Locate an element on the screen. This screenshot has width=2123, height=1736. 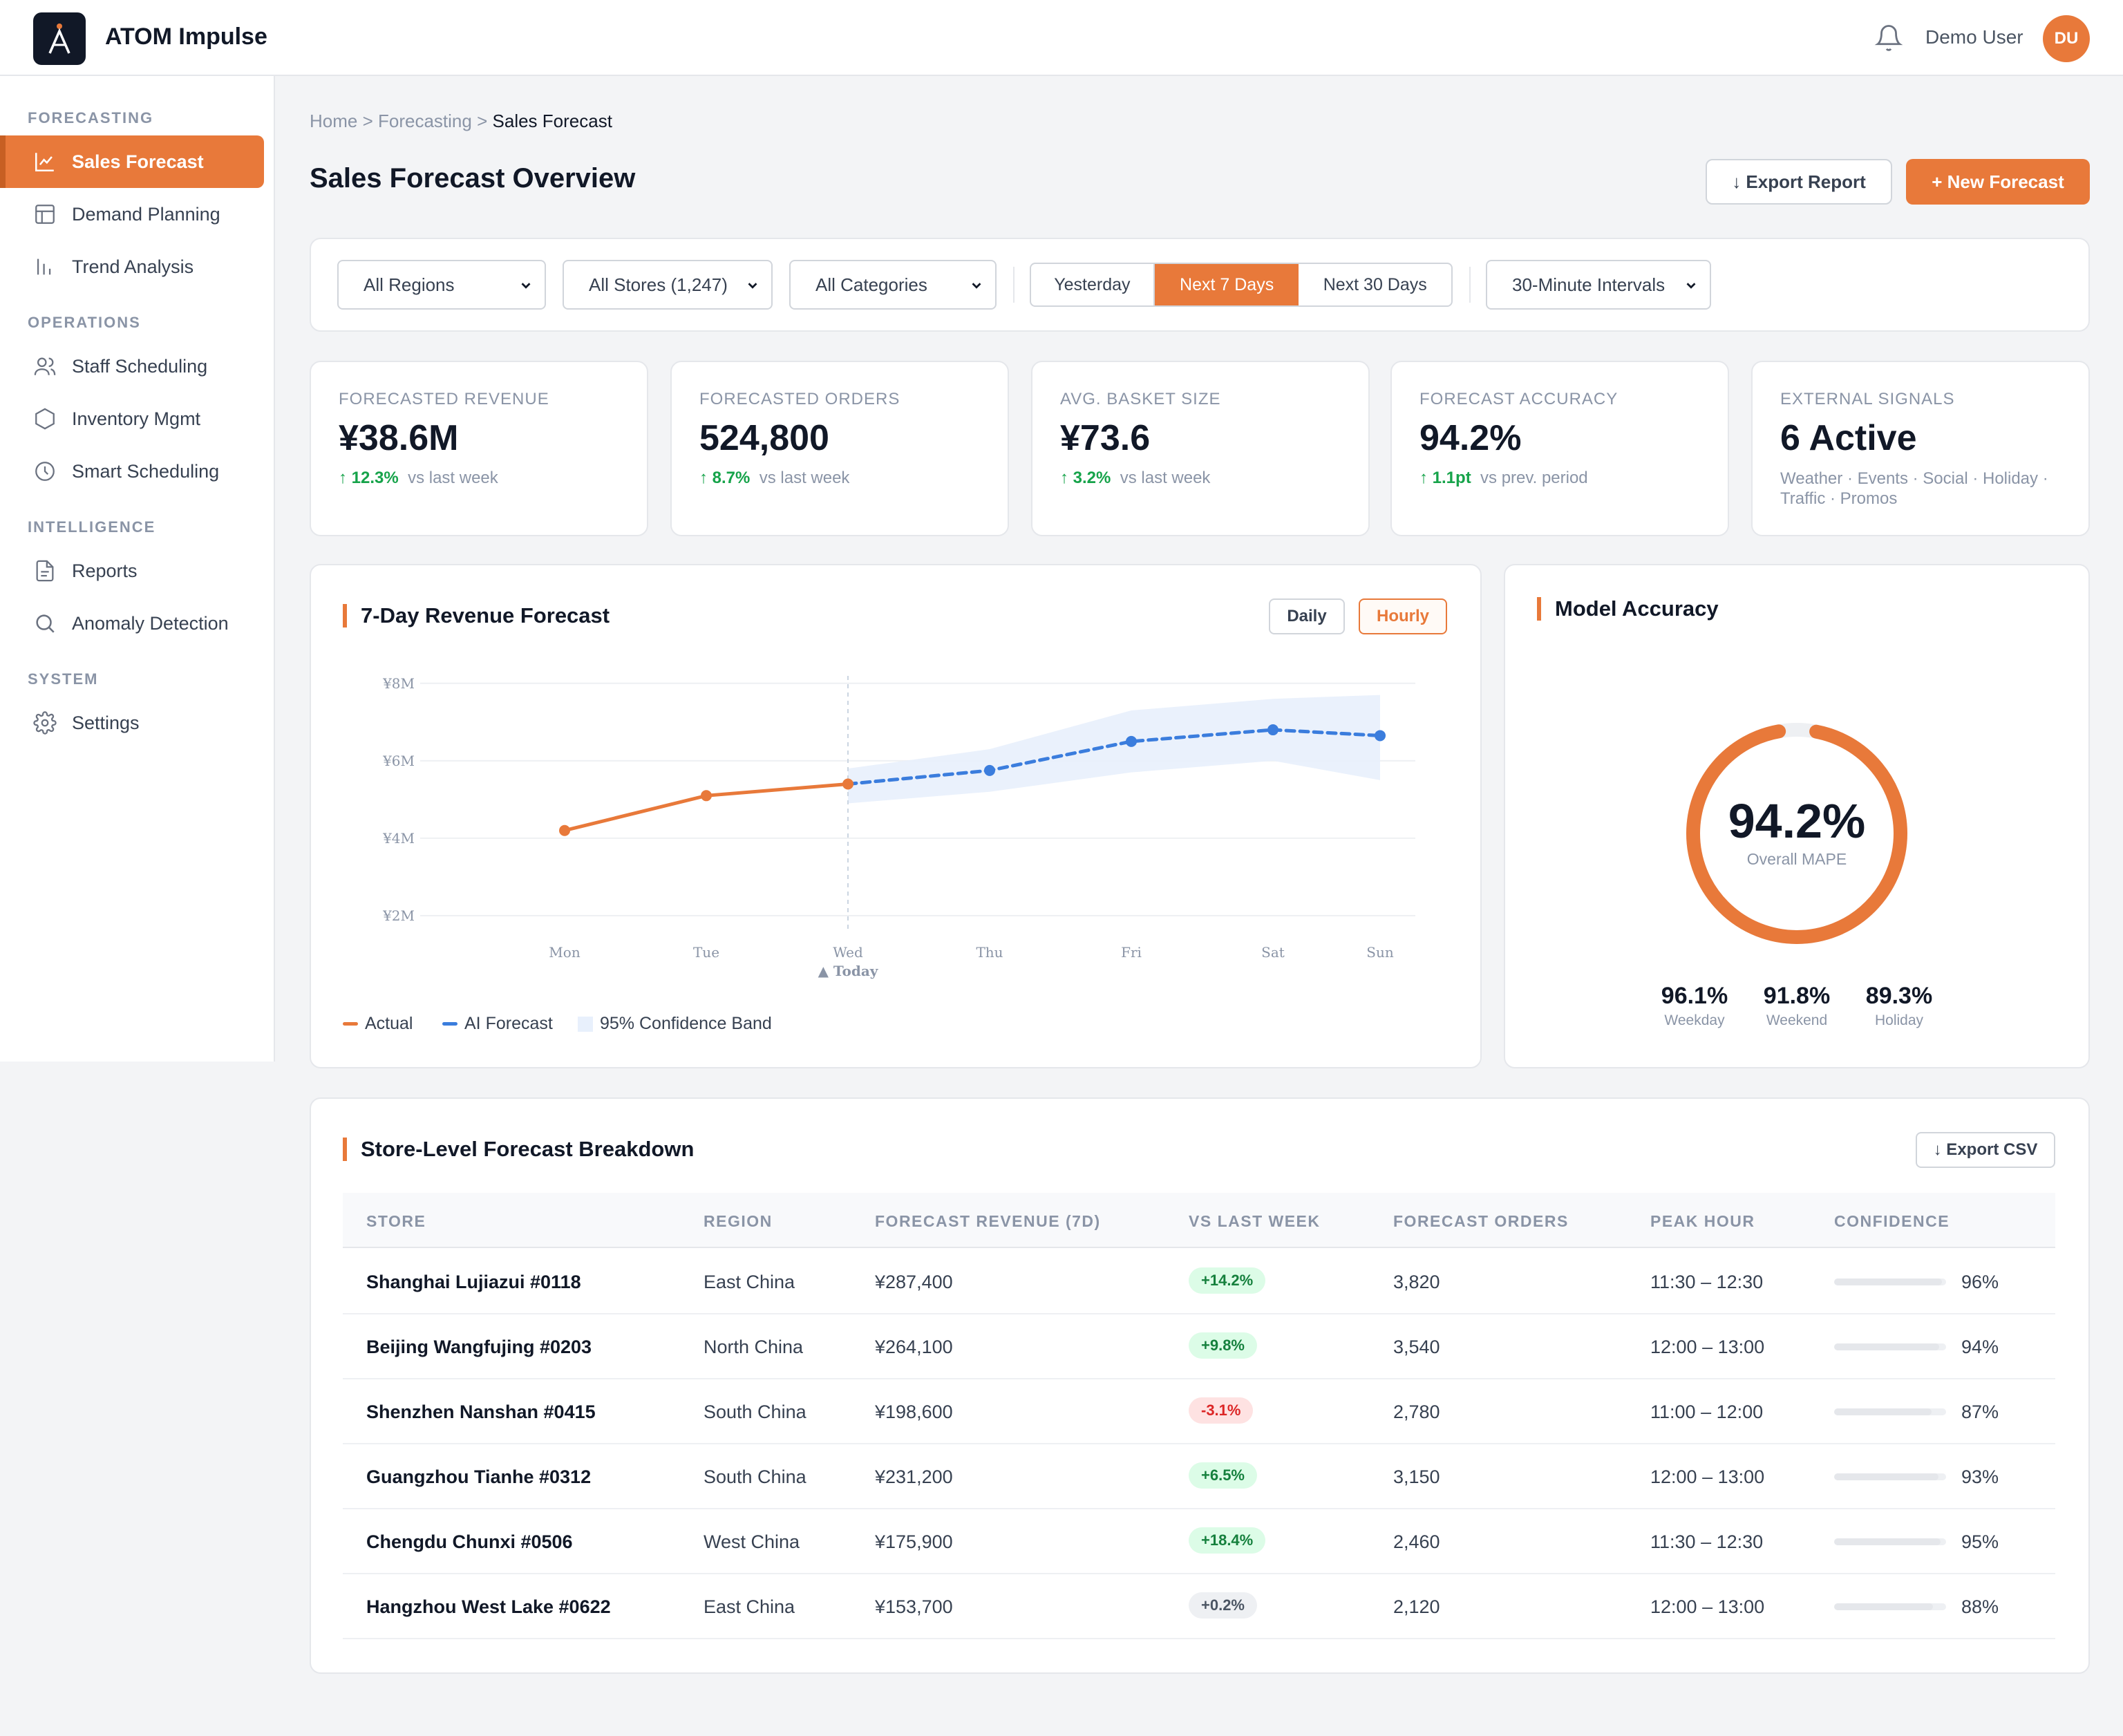
categories-select: All Categories is located at coordinates (893, 285).